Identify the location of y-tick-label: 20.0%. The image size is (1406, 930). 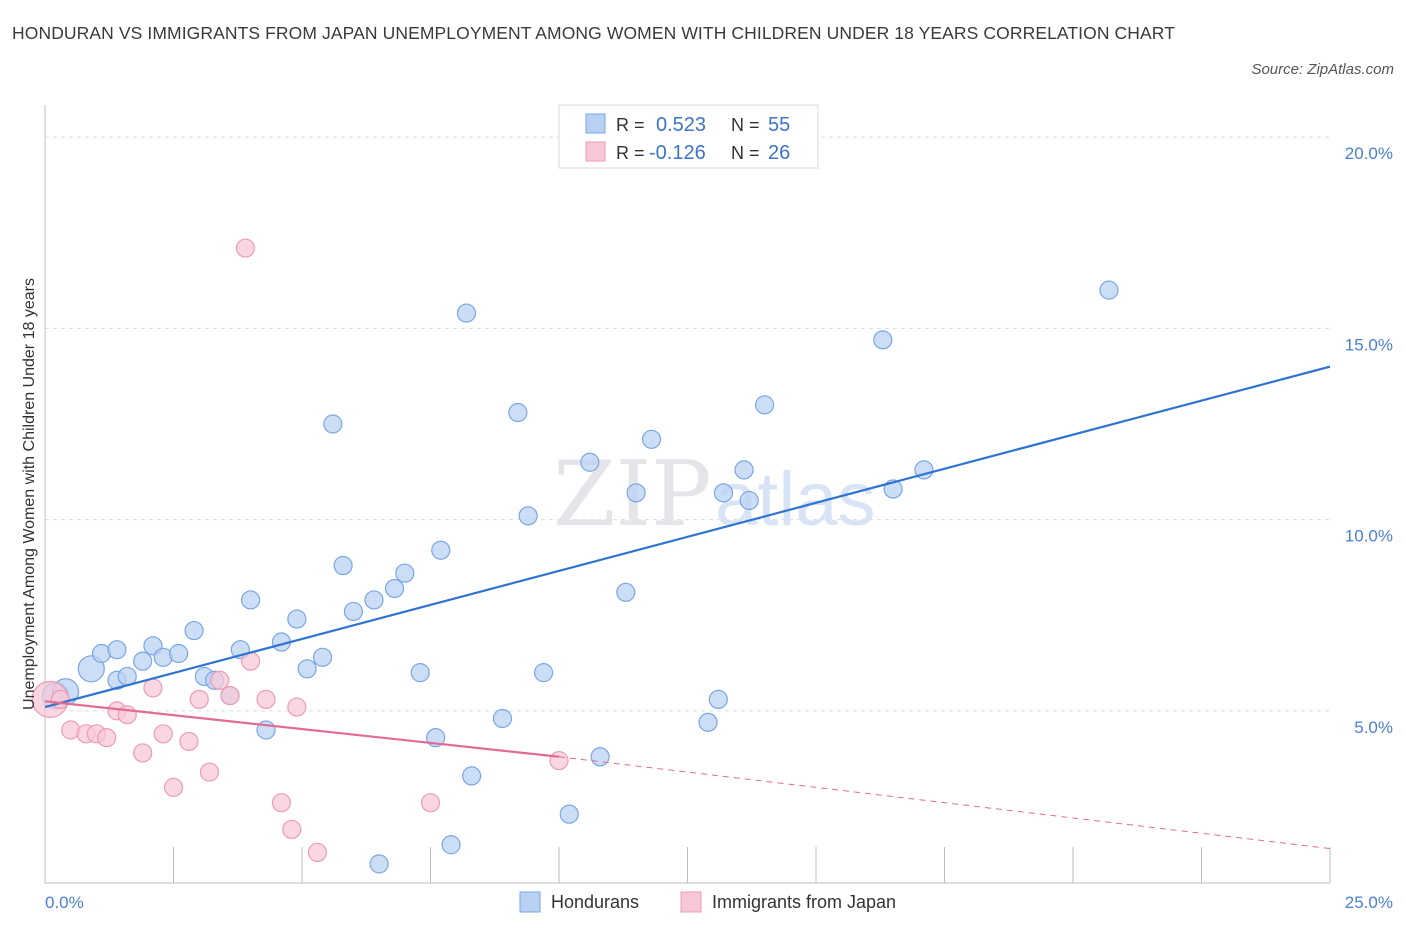
(1369, 153).